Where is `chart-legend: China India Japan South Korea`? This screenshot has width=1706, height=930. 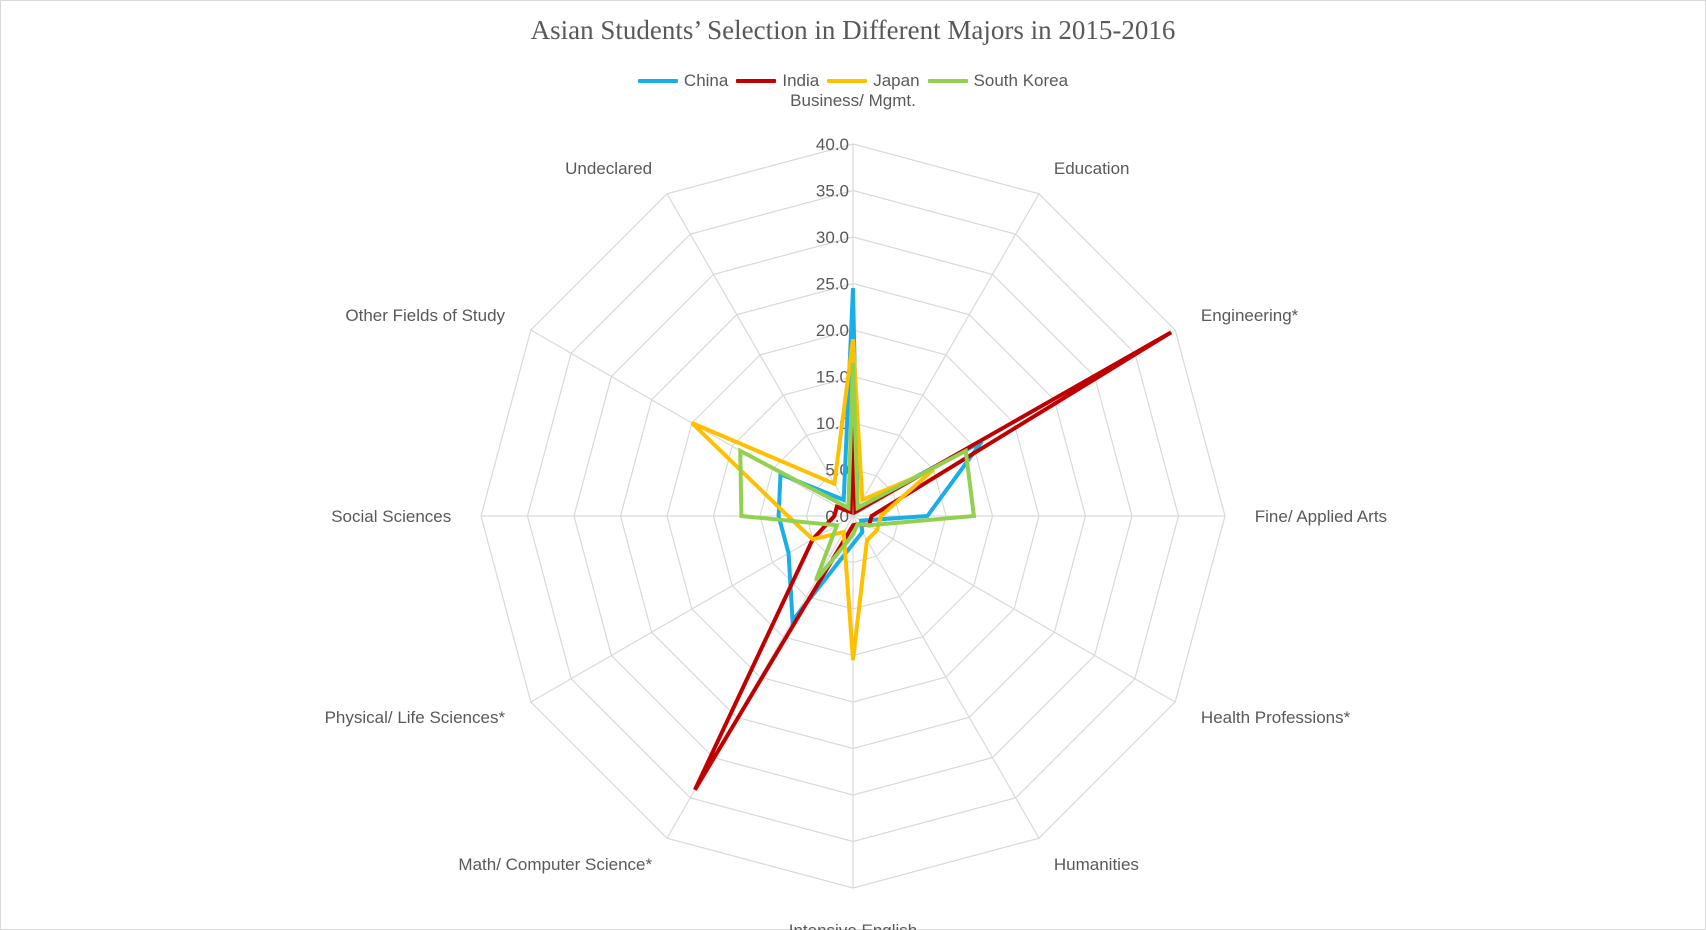
chart-legend: China India Japan South Korea is located at coordinates (853, 81).